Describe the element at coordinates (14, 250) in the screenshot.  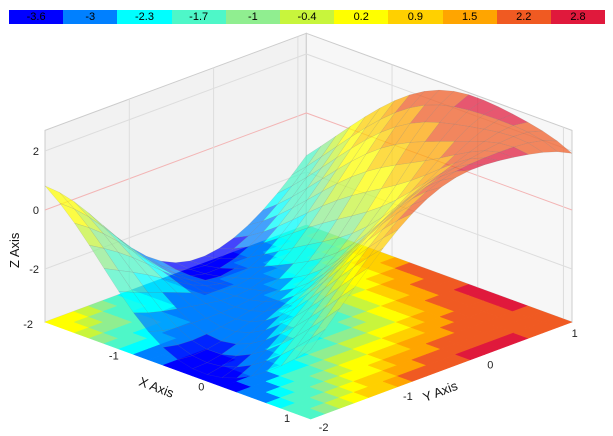
I see `z-axis-label: Z Axis` at that location.